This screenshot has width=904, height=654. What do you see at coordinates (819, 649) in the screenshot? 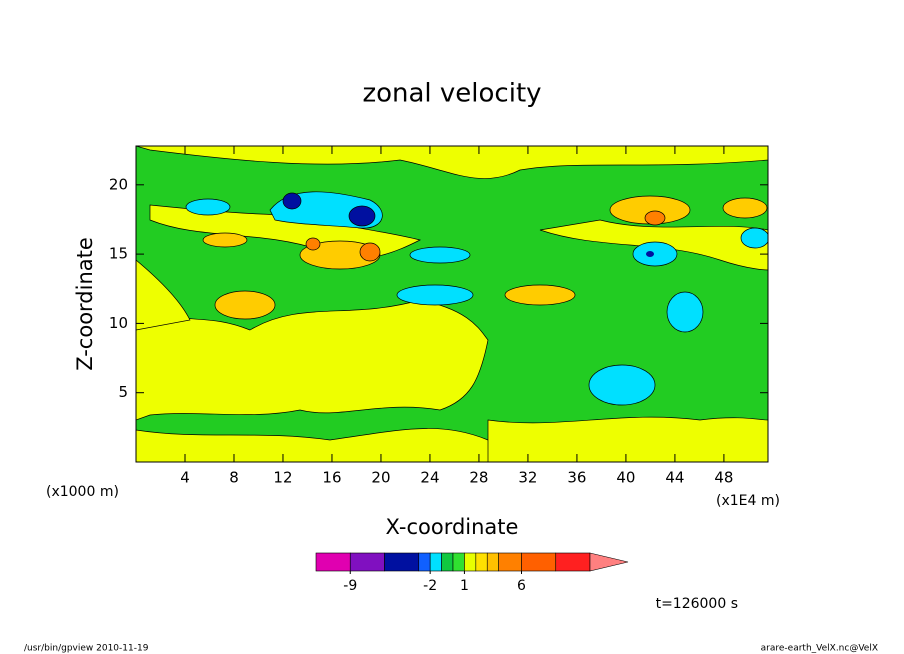
I see `footer-right: arare-earth_VelX.nc@VelX` at bounding box center [819, 649].